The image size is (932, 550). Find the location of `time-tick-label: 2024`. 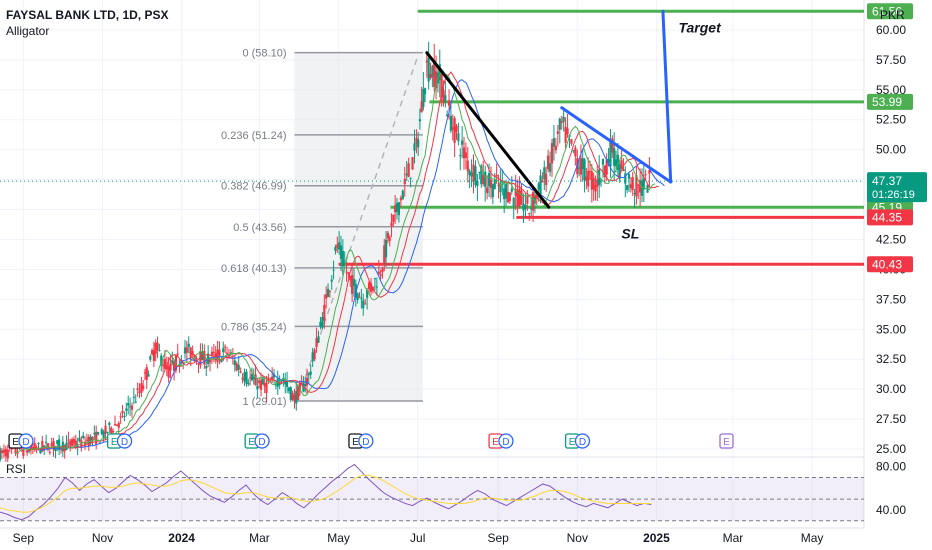

time-tick-label: 2024 is located at coordinates (181, 538).